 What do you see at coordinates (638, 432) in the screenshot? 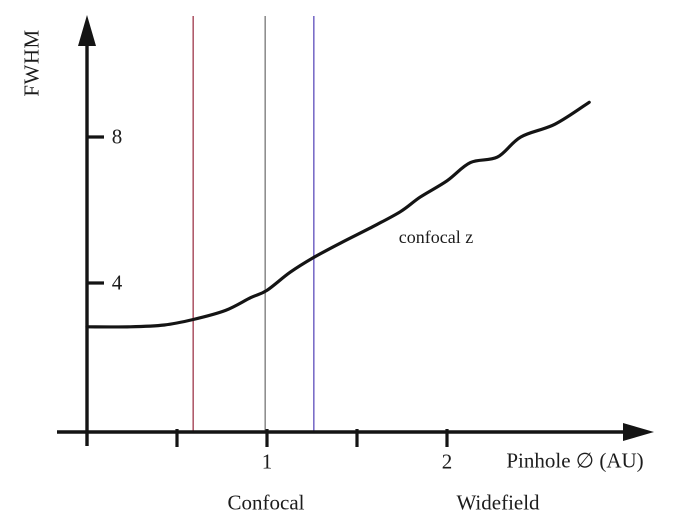
I see `x-axis-arrow-icon` at bounding box center [638, 432].